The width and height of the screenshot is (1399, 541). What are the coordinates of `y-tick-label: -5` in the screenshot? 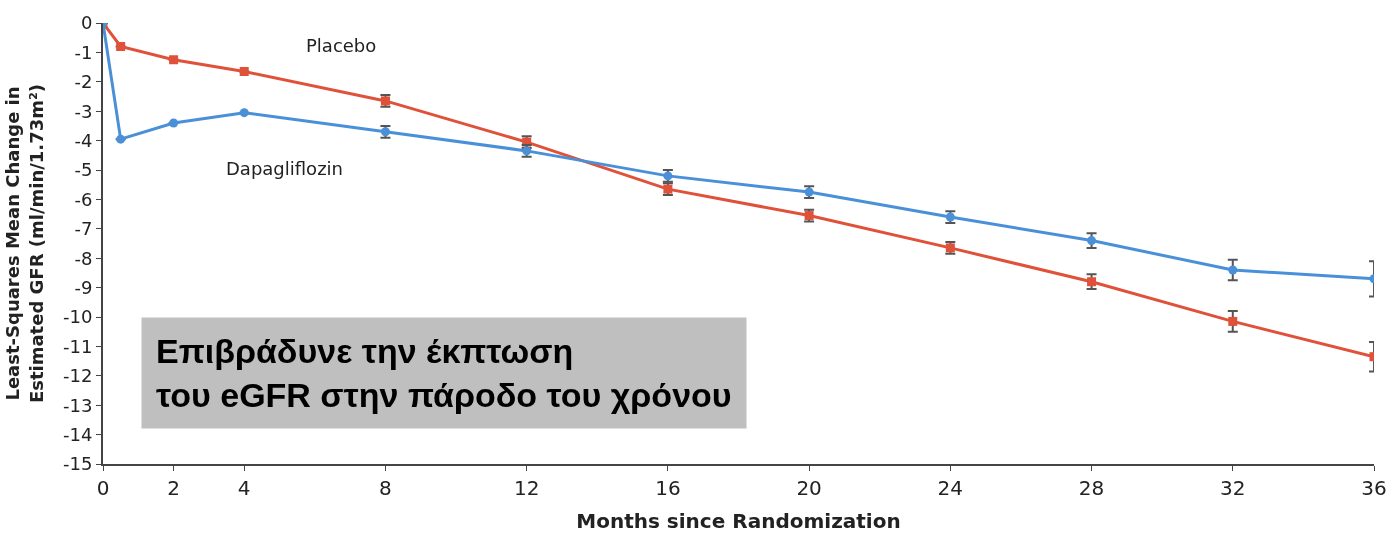 It's located at (83, 170).